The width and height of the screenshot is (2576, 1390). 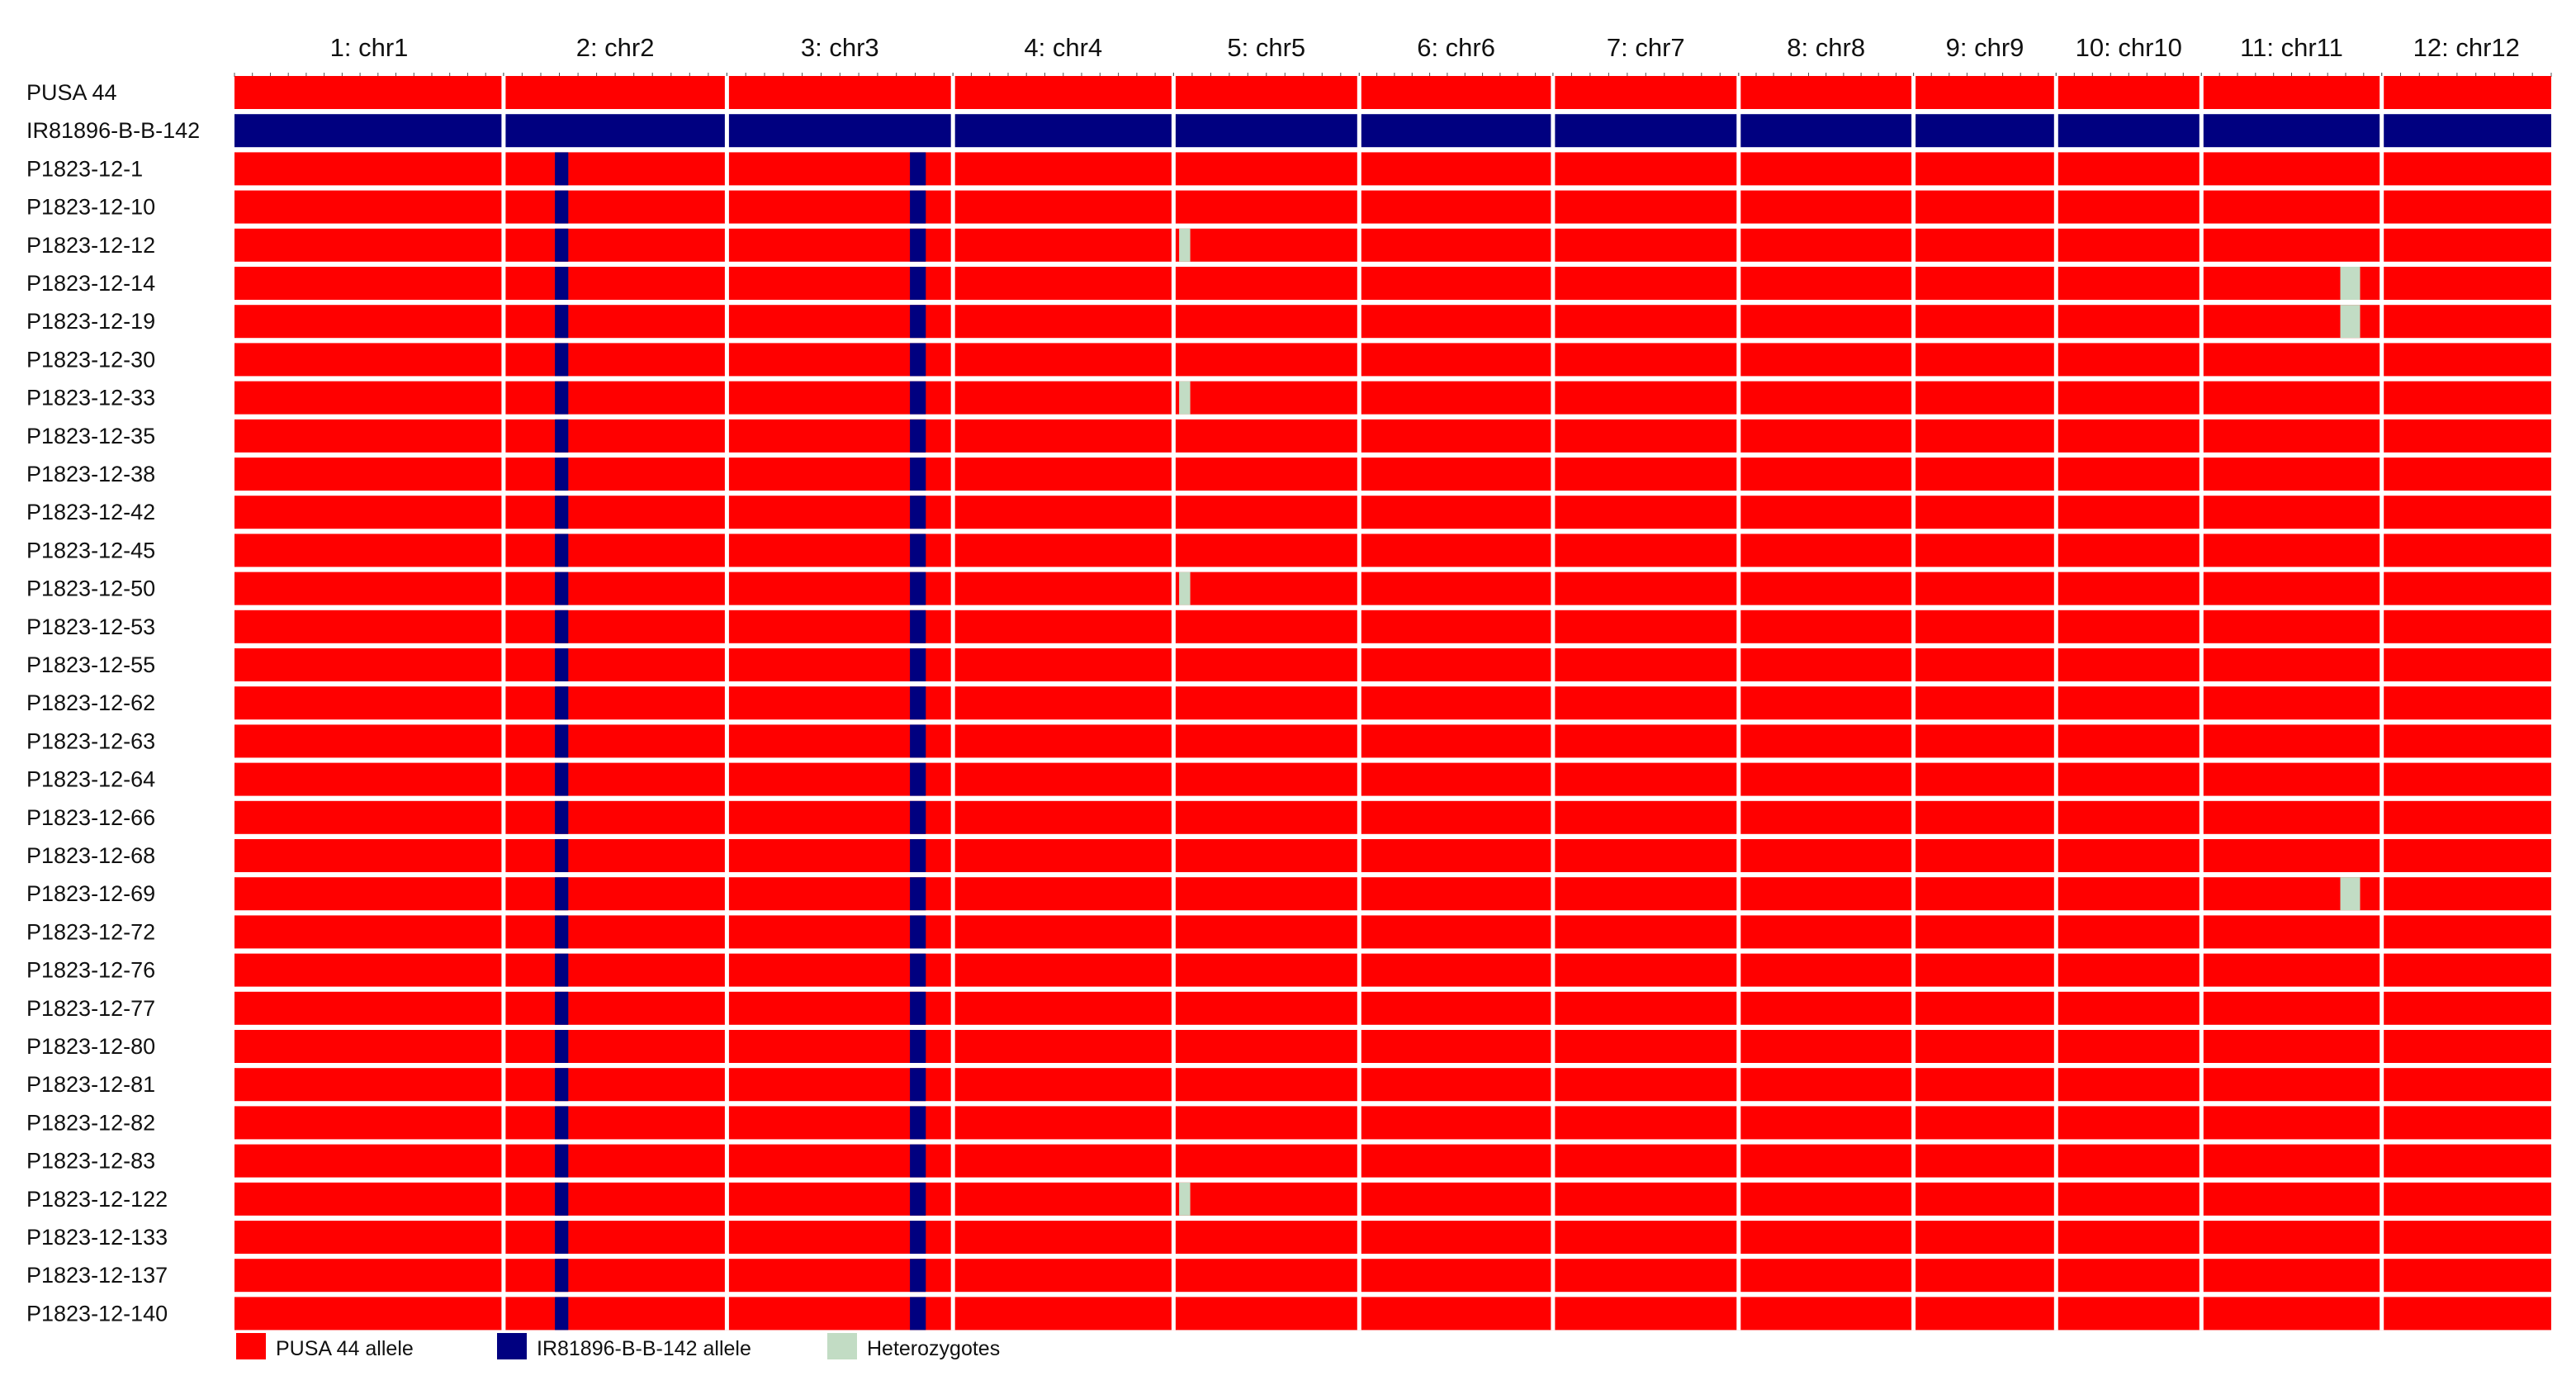 I want to click on sample-label: P1823-12-72, so click(x=90, y=931).